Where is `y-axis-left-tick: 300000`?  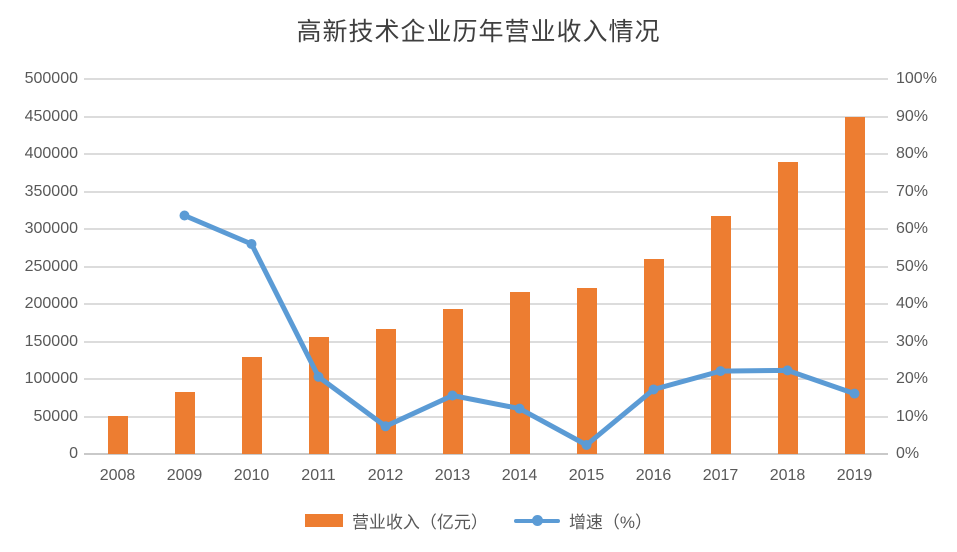
y-axis-left-tick: 300000 is located at coordinates (51, 228).